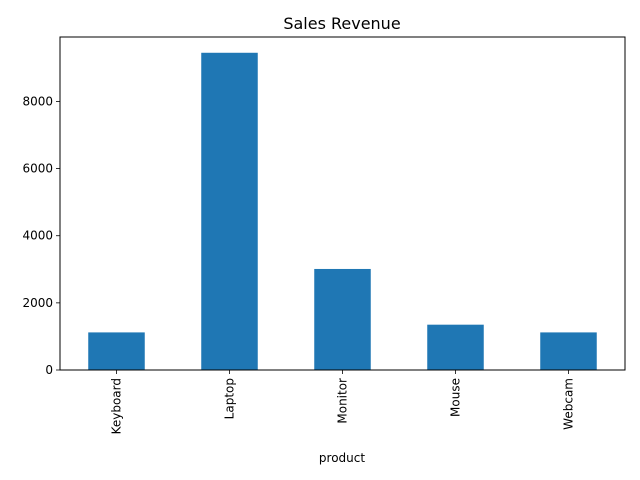  I want to click on bar-webcam, so click(568, 351).